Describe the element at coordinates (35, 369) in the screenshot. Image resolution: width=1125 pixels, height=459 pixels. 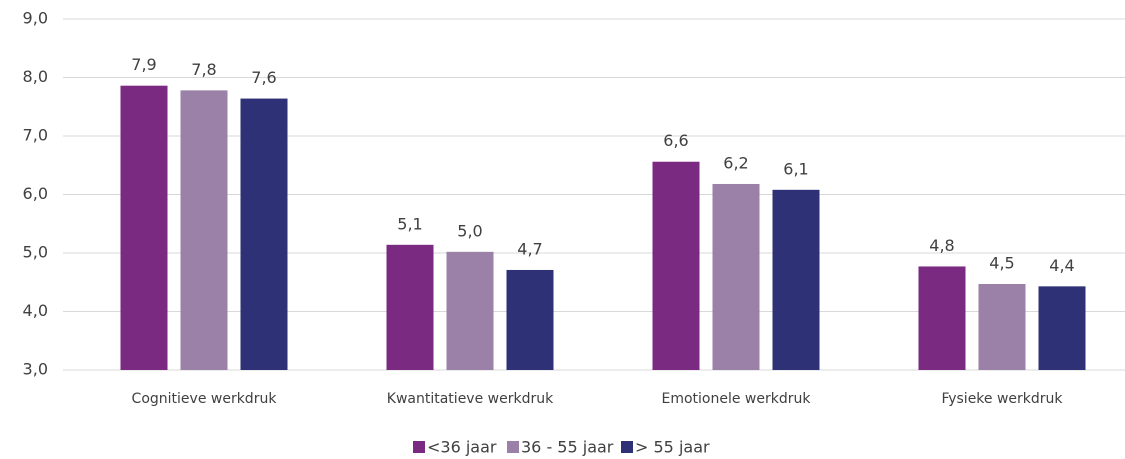
I see `y-tick-label: 3,0` at that location.